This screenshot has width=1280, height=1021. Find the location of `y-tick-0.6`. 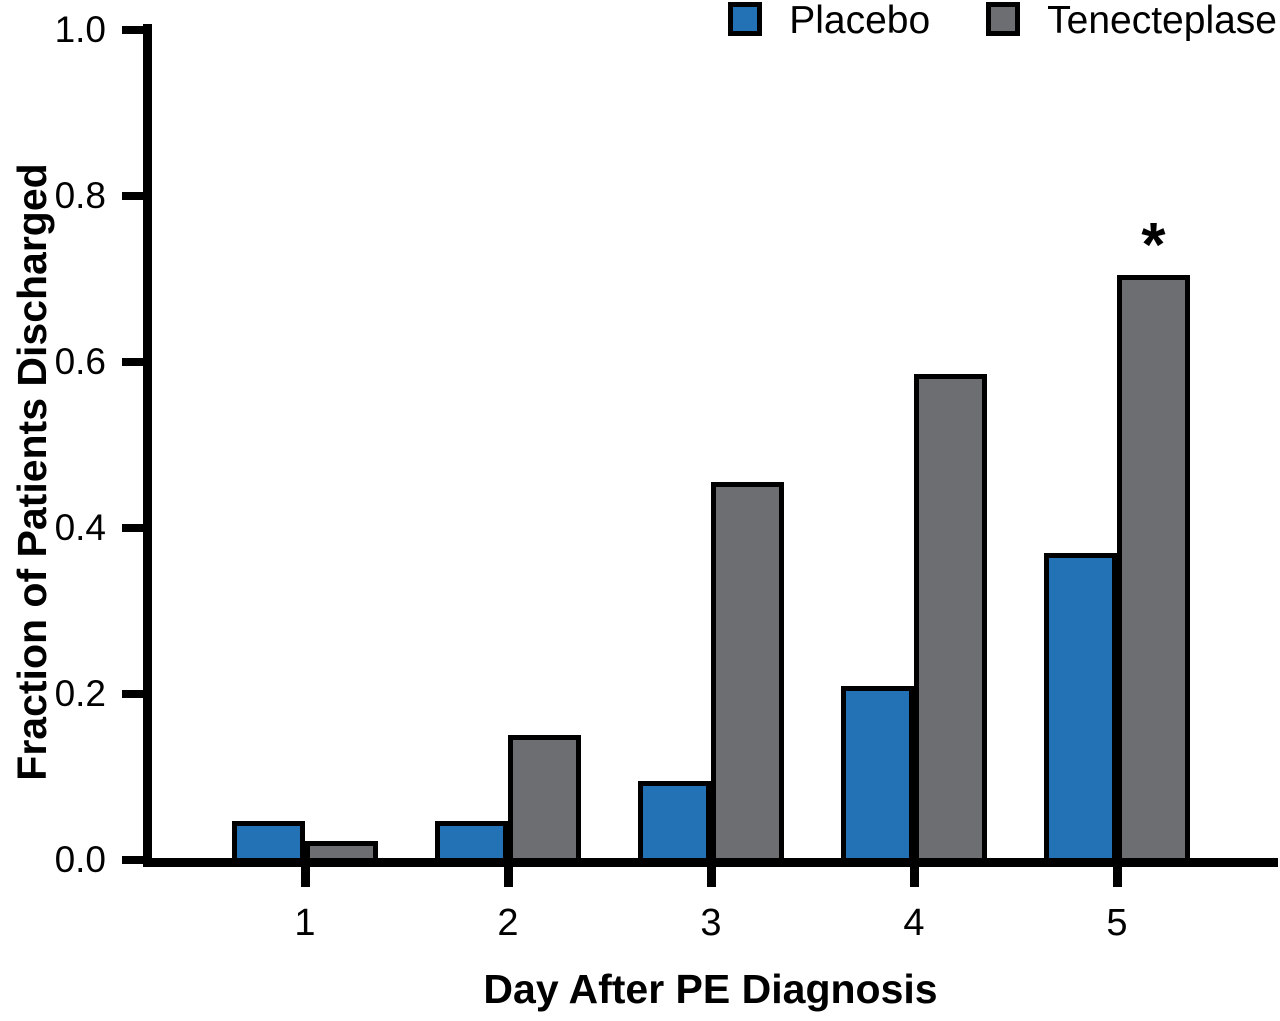

y-tick-0.6 is located at coordinates (132, 362).